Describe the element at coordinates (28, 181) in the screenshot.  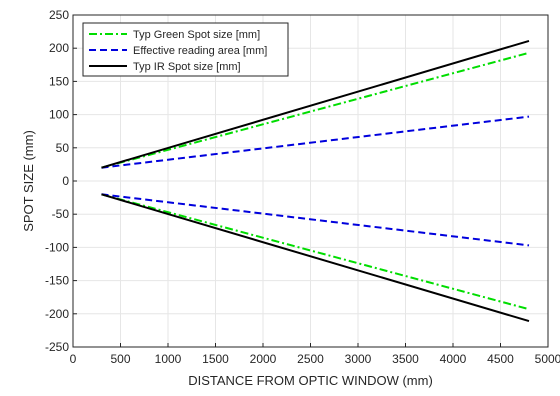
I see `y-axis-label: SPOT SIZE (mm)` at that location.